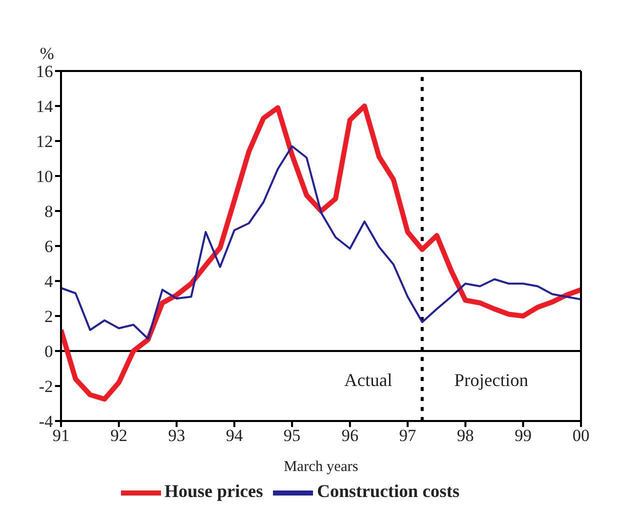 The image size is (618, 531). What do you see at coordinates (46, 422) in the screenshot?
I see `y-tick-label: -4` at bounding box center [46, 422].